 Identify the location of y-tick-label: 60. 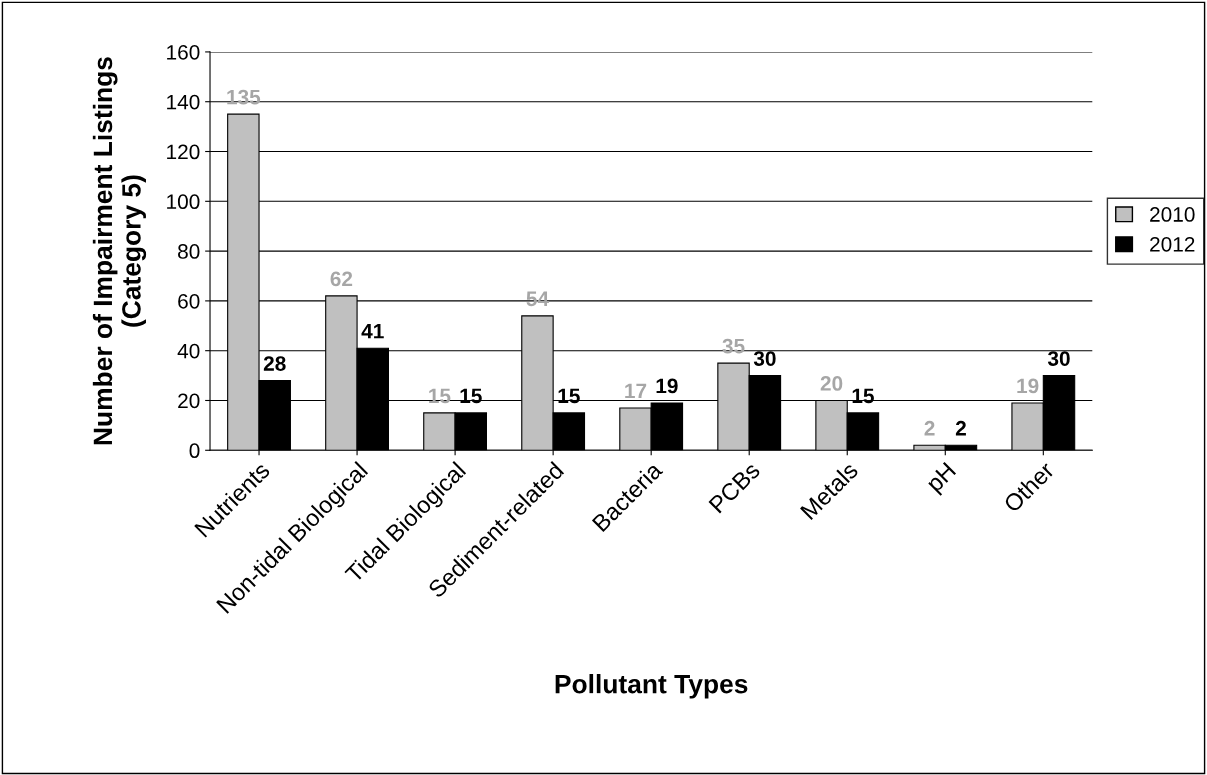
(189, 301).